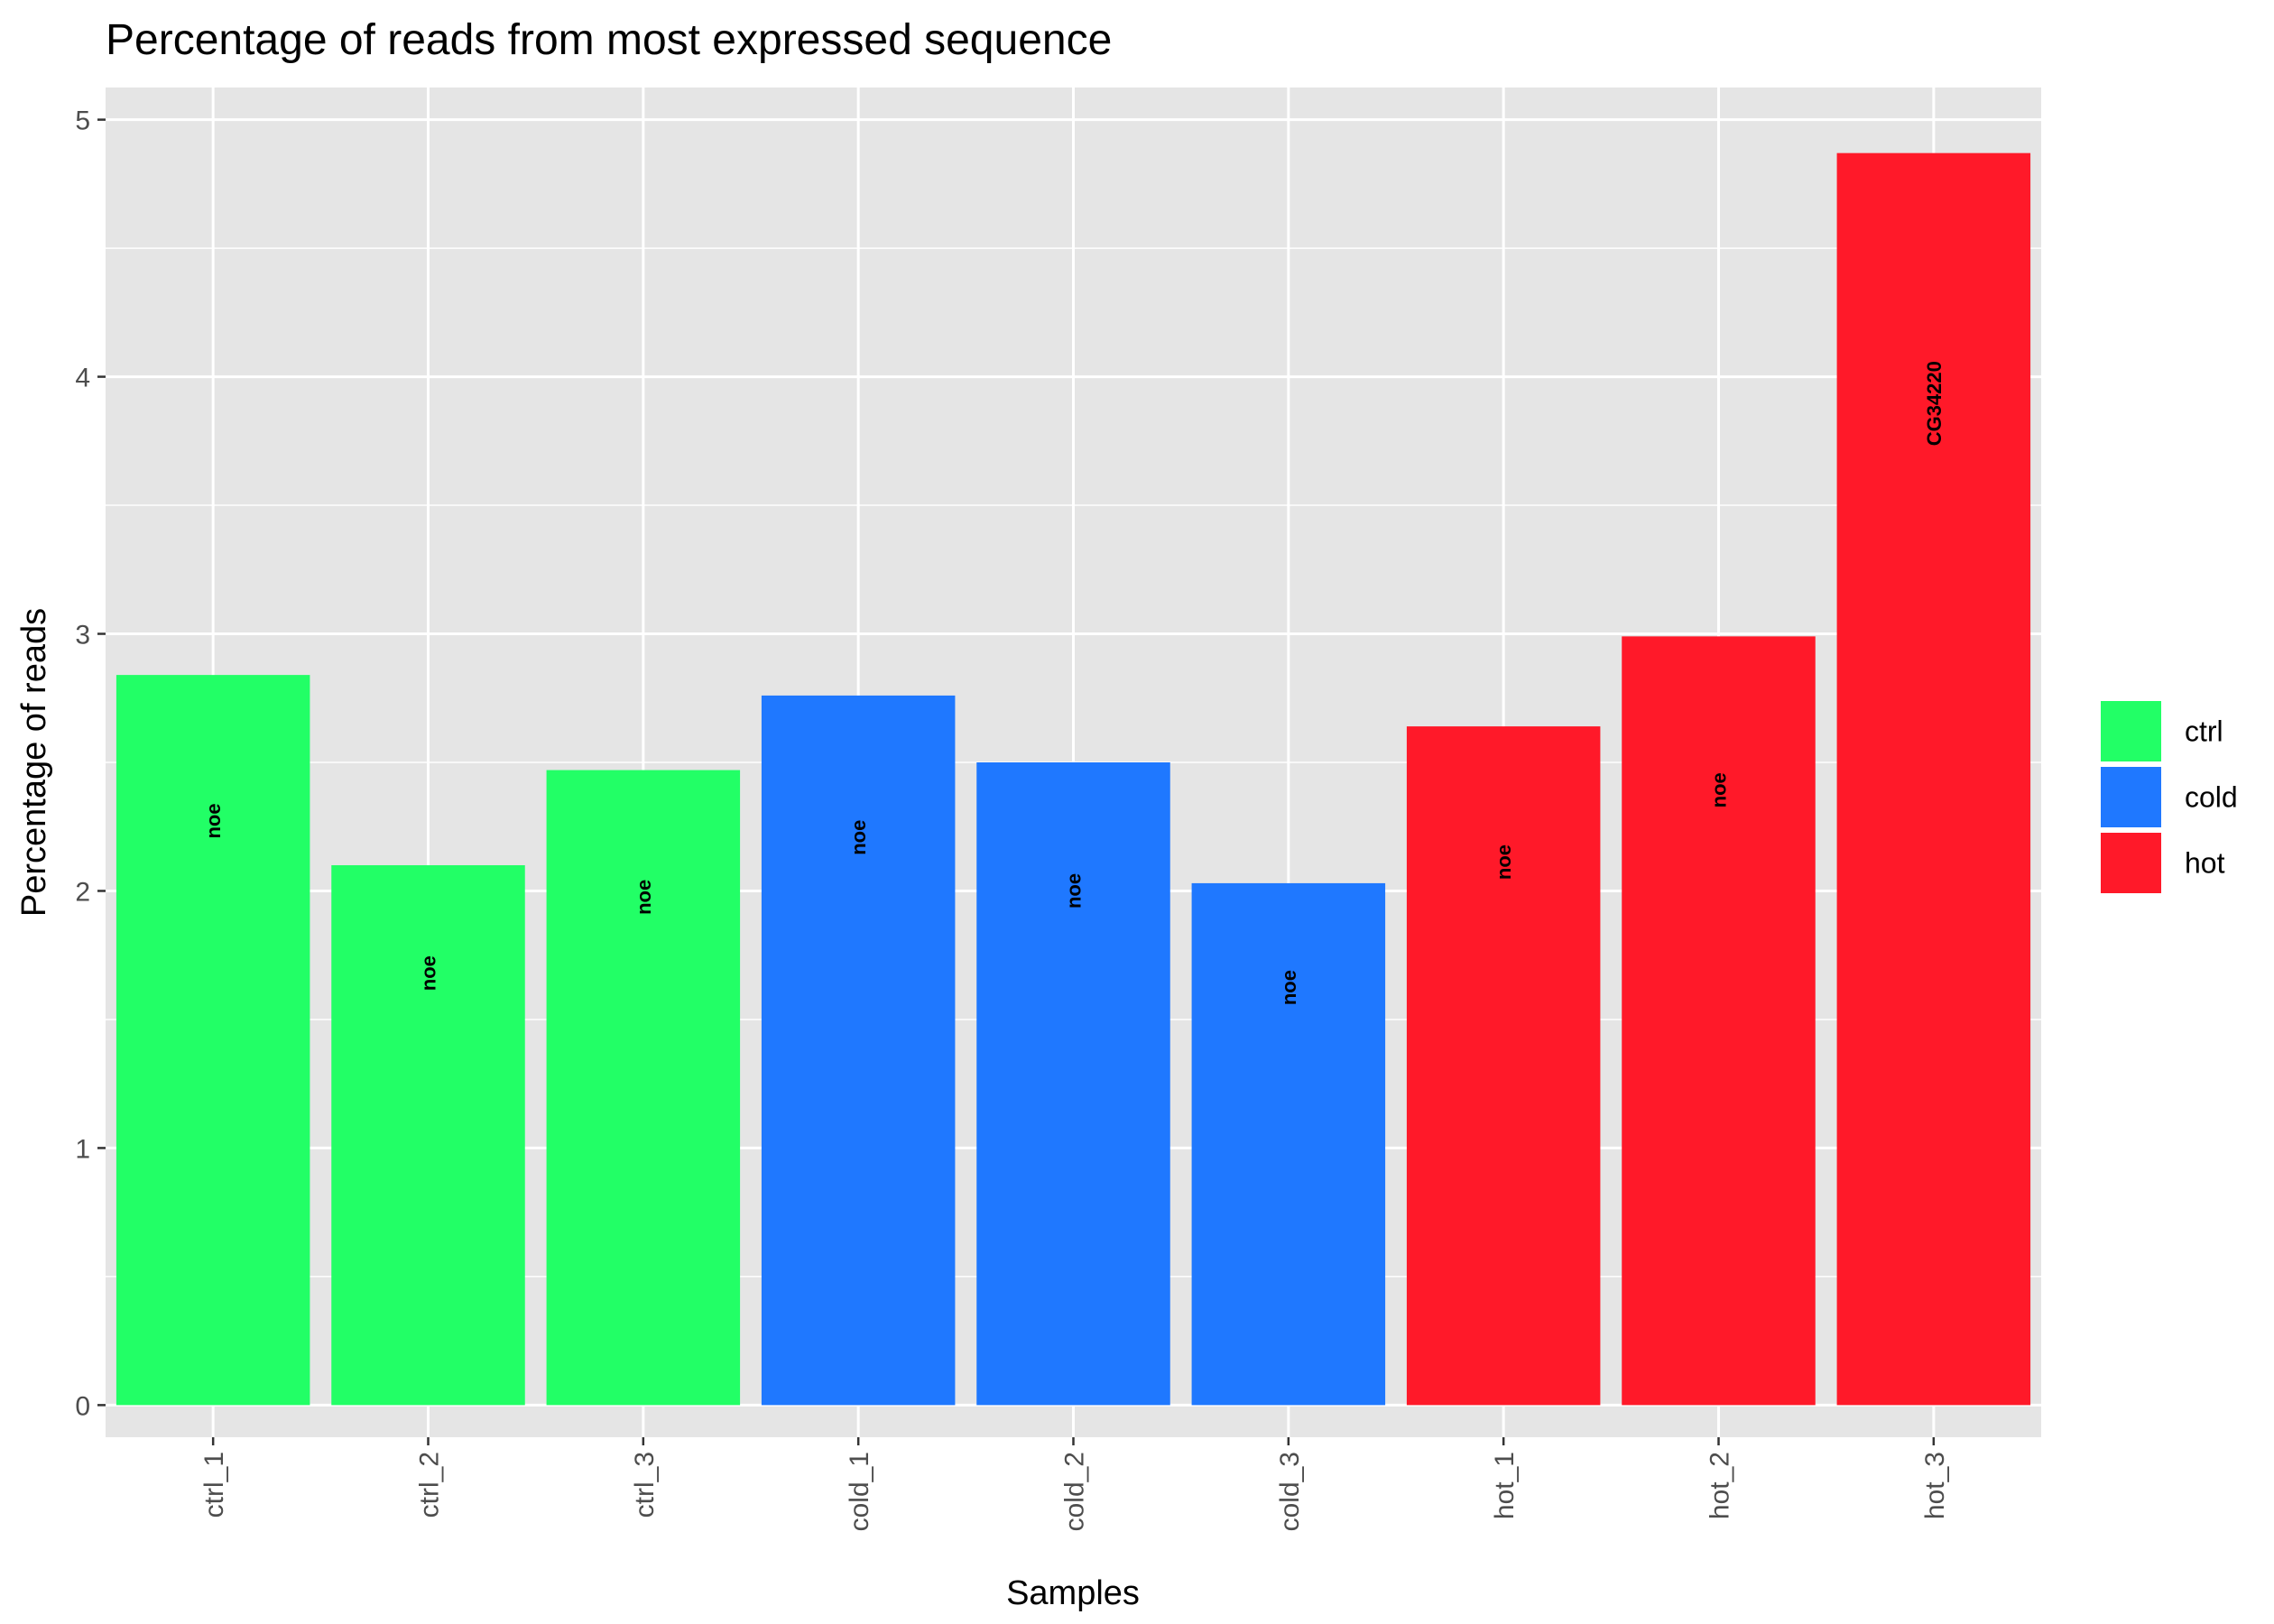 The width and height of the screenshot is (2274, 1624). What do you see at coordinates (83, 1406) in the screenshot?
I see `y-tick-label: 0` at bounding box center [83, 1406].